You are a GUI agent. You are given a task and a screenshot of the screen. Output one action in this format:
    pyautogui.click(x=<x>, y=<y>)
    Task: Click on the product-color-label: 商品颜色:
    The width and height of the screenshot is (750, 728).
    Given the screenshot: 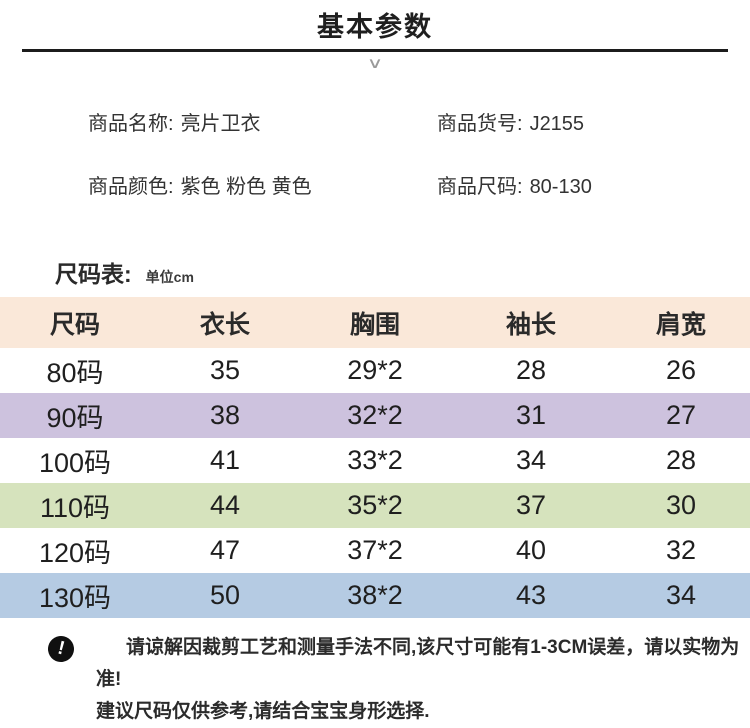 What is the action you would take?
    pyautogui.click(x=131, y=187)
    